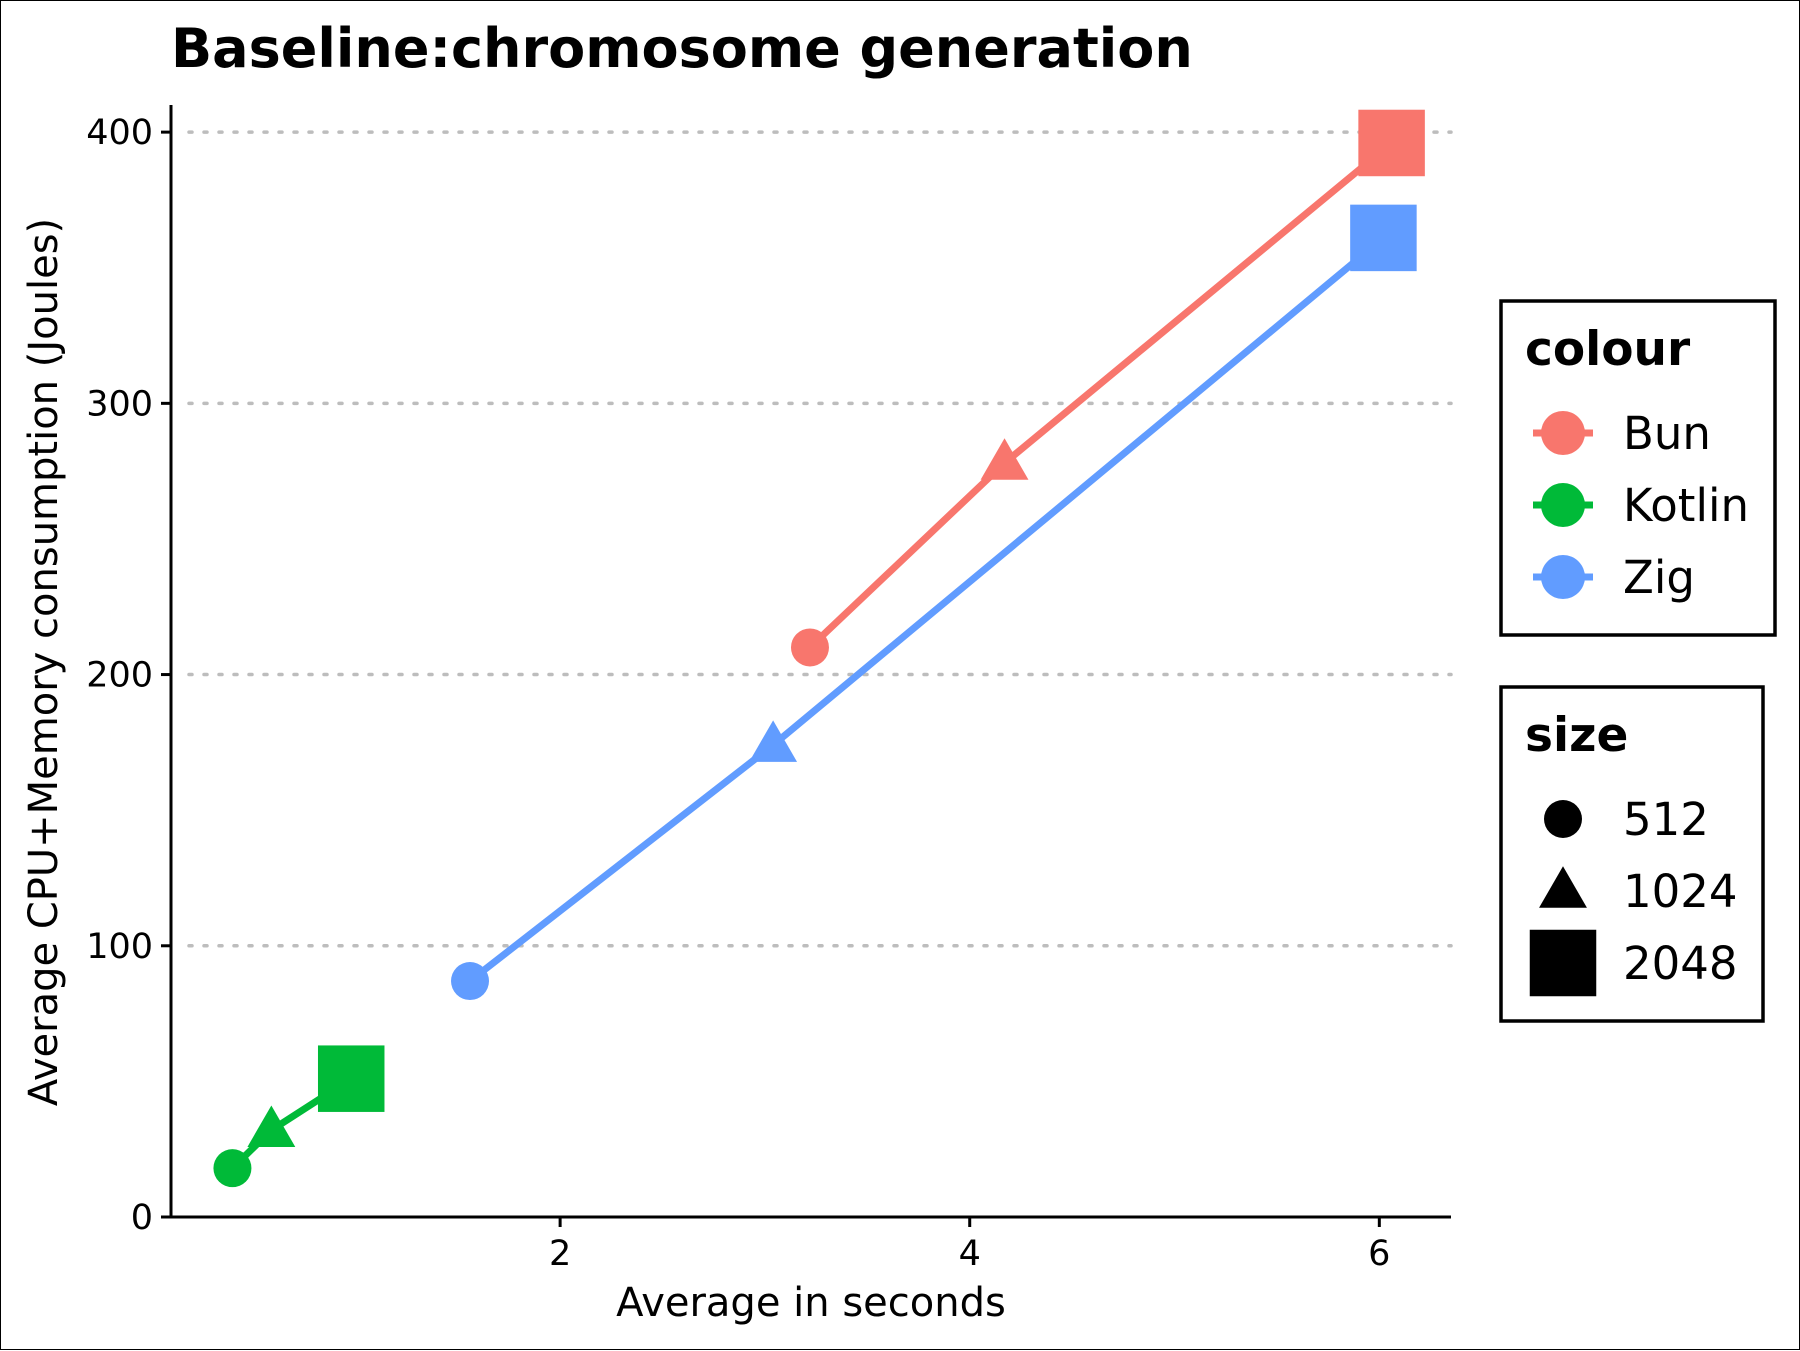 Image resolution: width=1800 pixels, height=1351 pixels. Describe the element at coordinates (811, 1303) in the screenshot. I see `x-axis-title: Average in seconds` at that location.